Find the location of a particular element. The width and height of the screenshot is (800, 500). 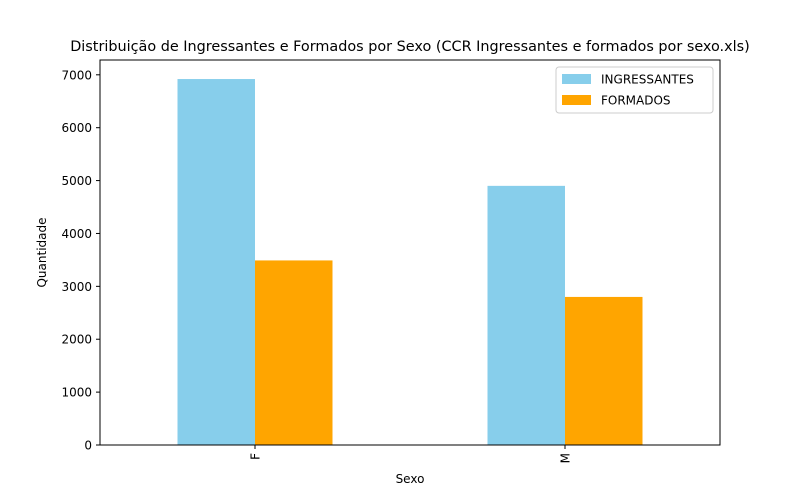

bar-formados-m is located at coordinates (604, 370).